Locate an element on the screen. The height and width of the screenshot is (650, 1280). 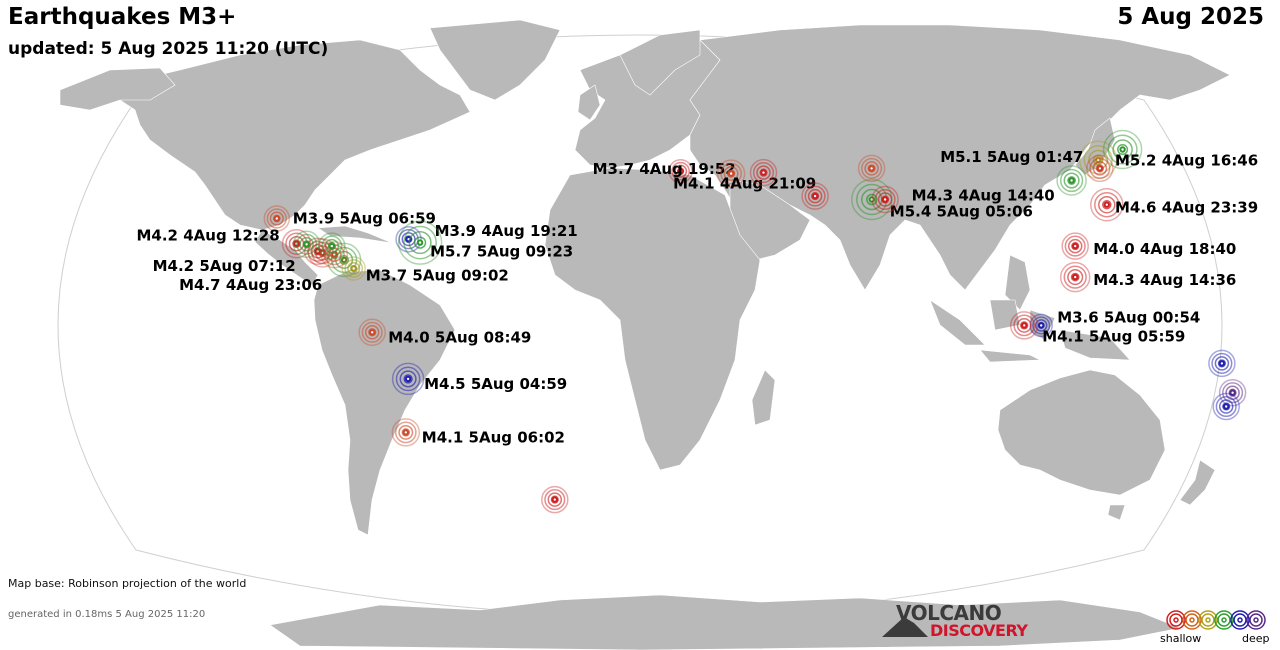
land-africa is located at coordinates (652, 319).